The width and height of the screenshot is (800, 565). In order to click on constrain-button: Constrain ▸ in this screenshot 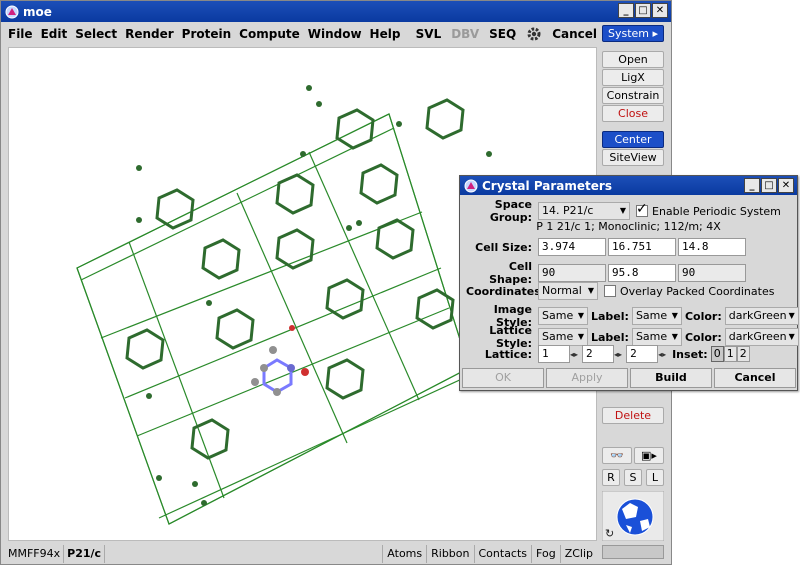, I will do `click(633, 102)`.